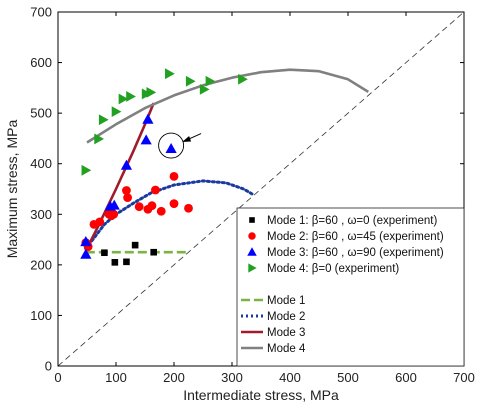 The image size is (485, 407). What do you see at coordinates (41, 163) in the screenshot?
I see `y-tick-label: 400` at bounding box center [41, 163].